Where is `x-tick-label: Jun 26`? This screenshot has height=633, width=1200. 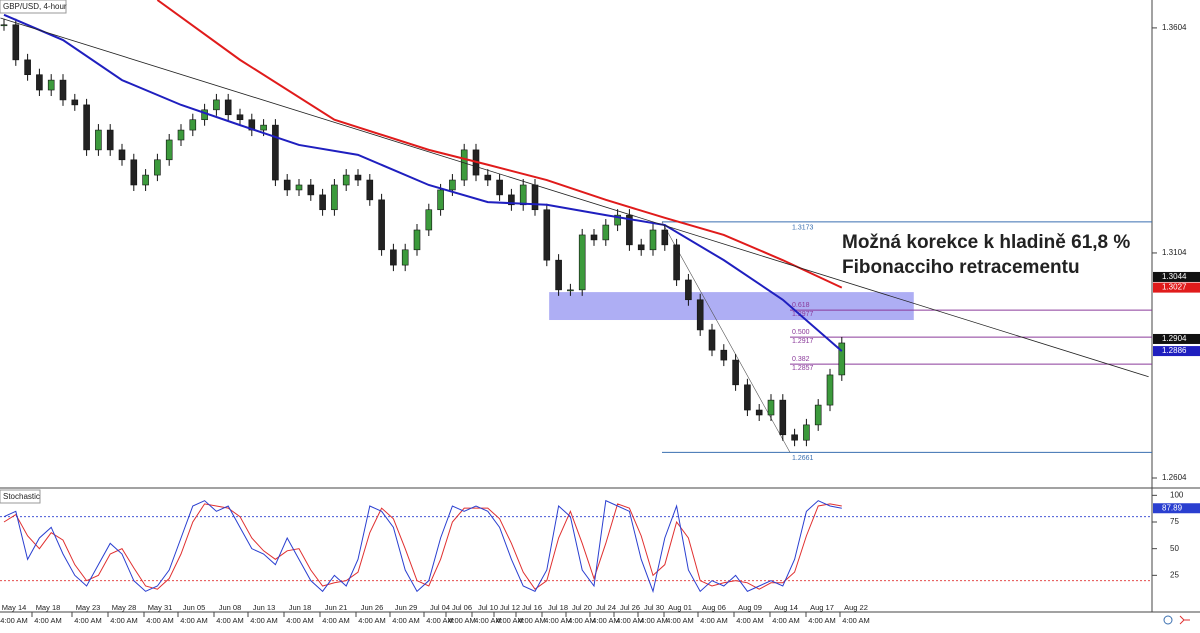
x-tick-label: Jun 26 is located at coordinates (372, 607).